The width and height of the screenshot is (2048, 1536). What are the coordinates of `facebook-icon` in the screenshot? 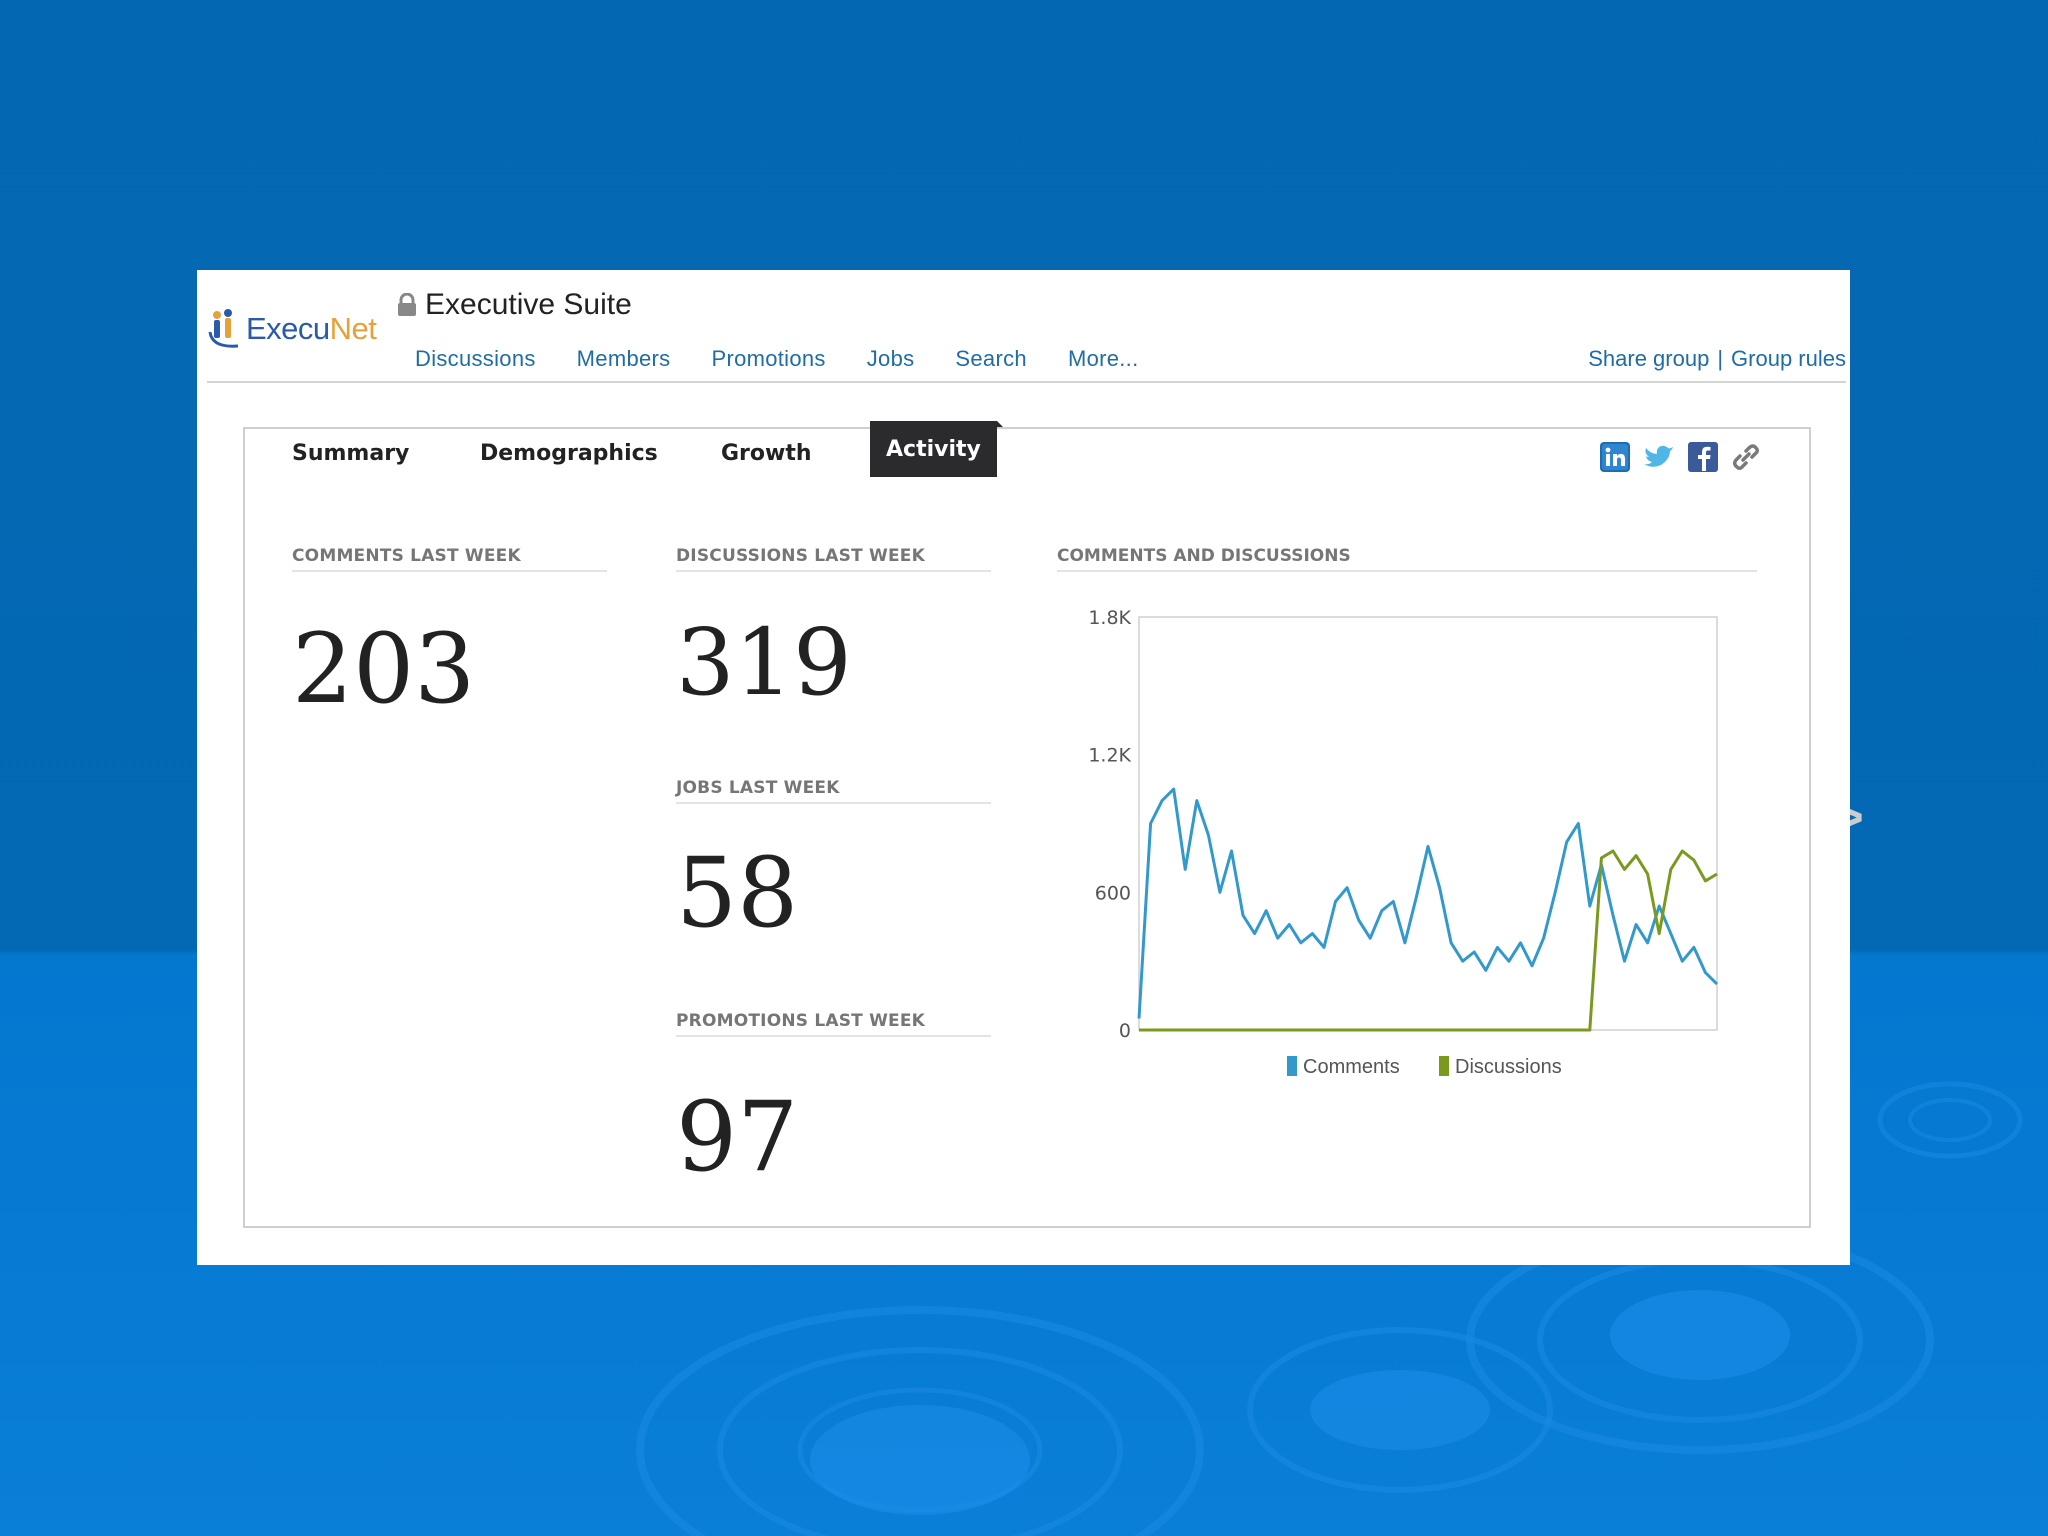 It's located at (1703, 457).